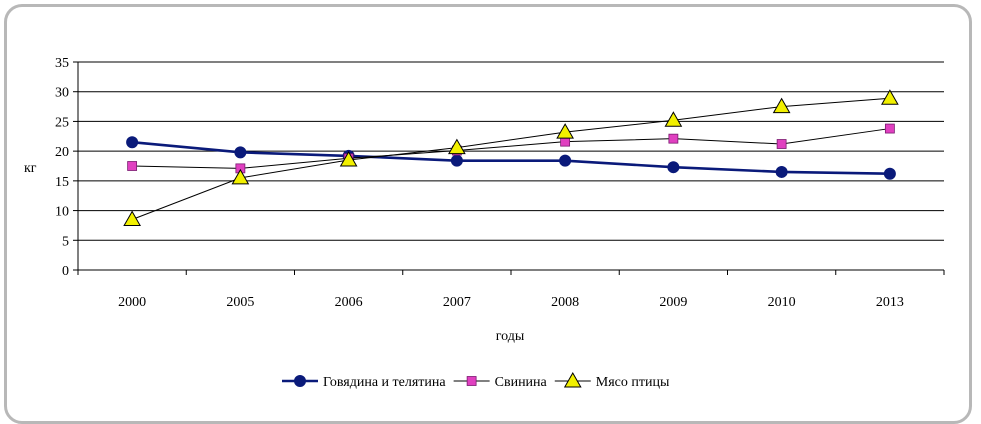 This screenshot has height=424, width=981. Describe the element at coordinates (62, 167) in the screenshot. I see `y-tick-labels: 0 5 10 15 20 25 30 35` at that location.